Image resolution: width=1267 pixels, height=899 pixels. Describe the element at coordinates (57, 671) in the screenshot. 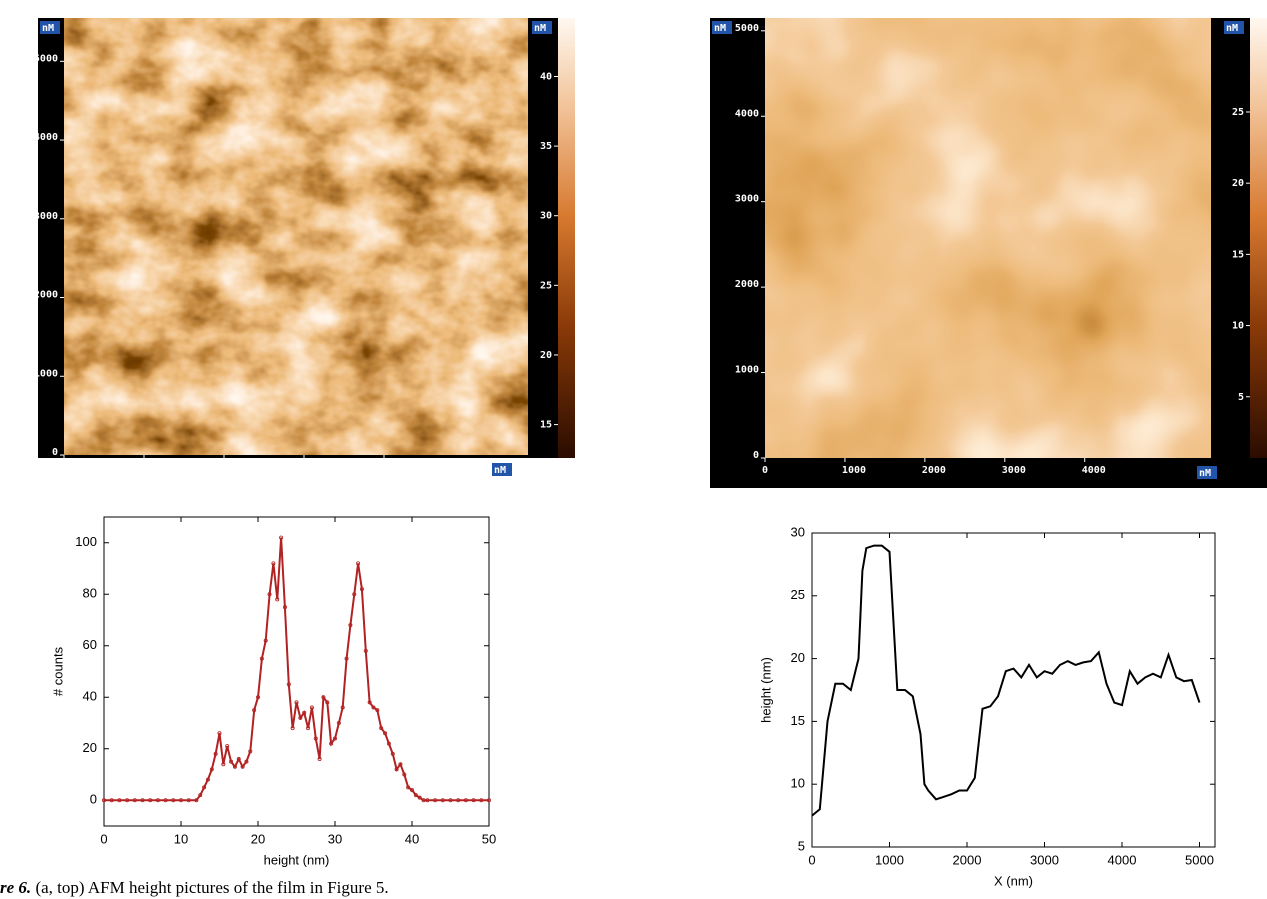

I see `y-axis-label: # counts` at that location.